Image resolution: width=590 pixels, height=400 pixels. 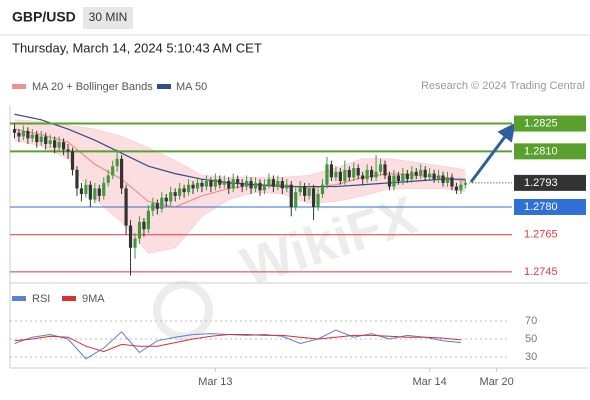 What do you see at coordinates (108, 18) in the screenshot?
I see `timeframe-box` at bounding box center [108, 18].